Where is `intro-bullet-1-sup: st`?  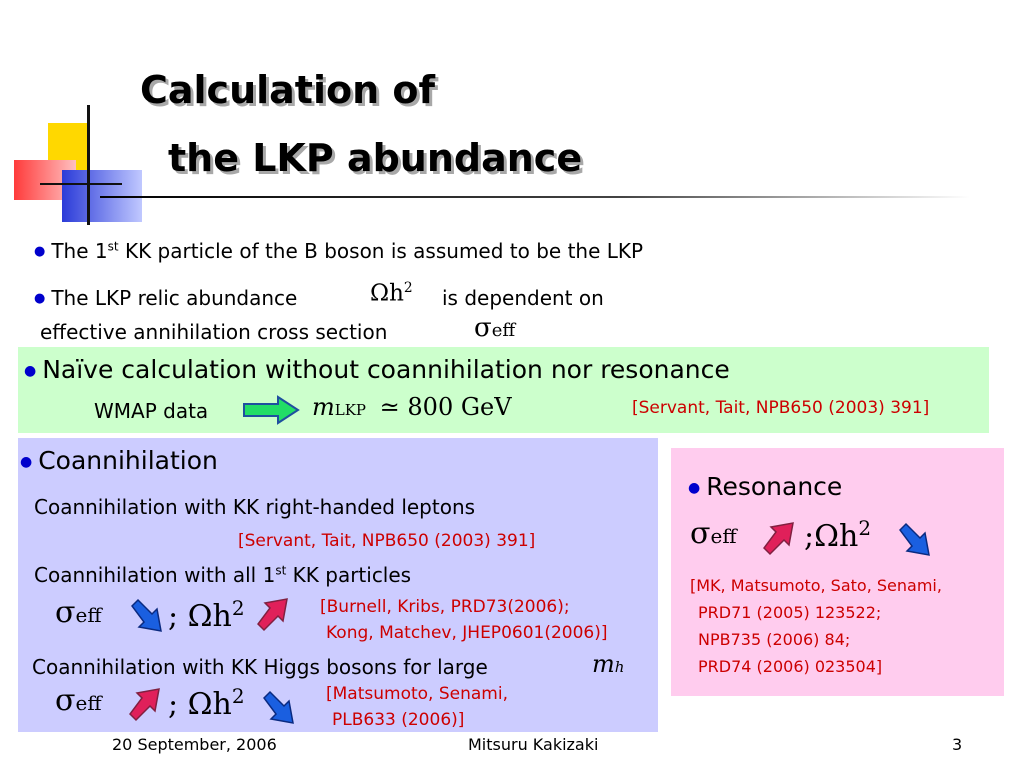 intro-bullet-1-sup: st is located at coordinates (113, 246).